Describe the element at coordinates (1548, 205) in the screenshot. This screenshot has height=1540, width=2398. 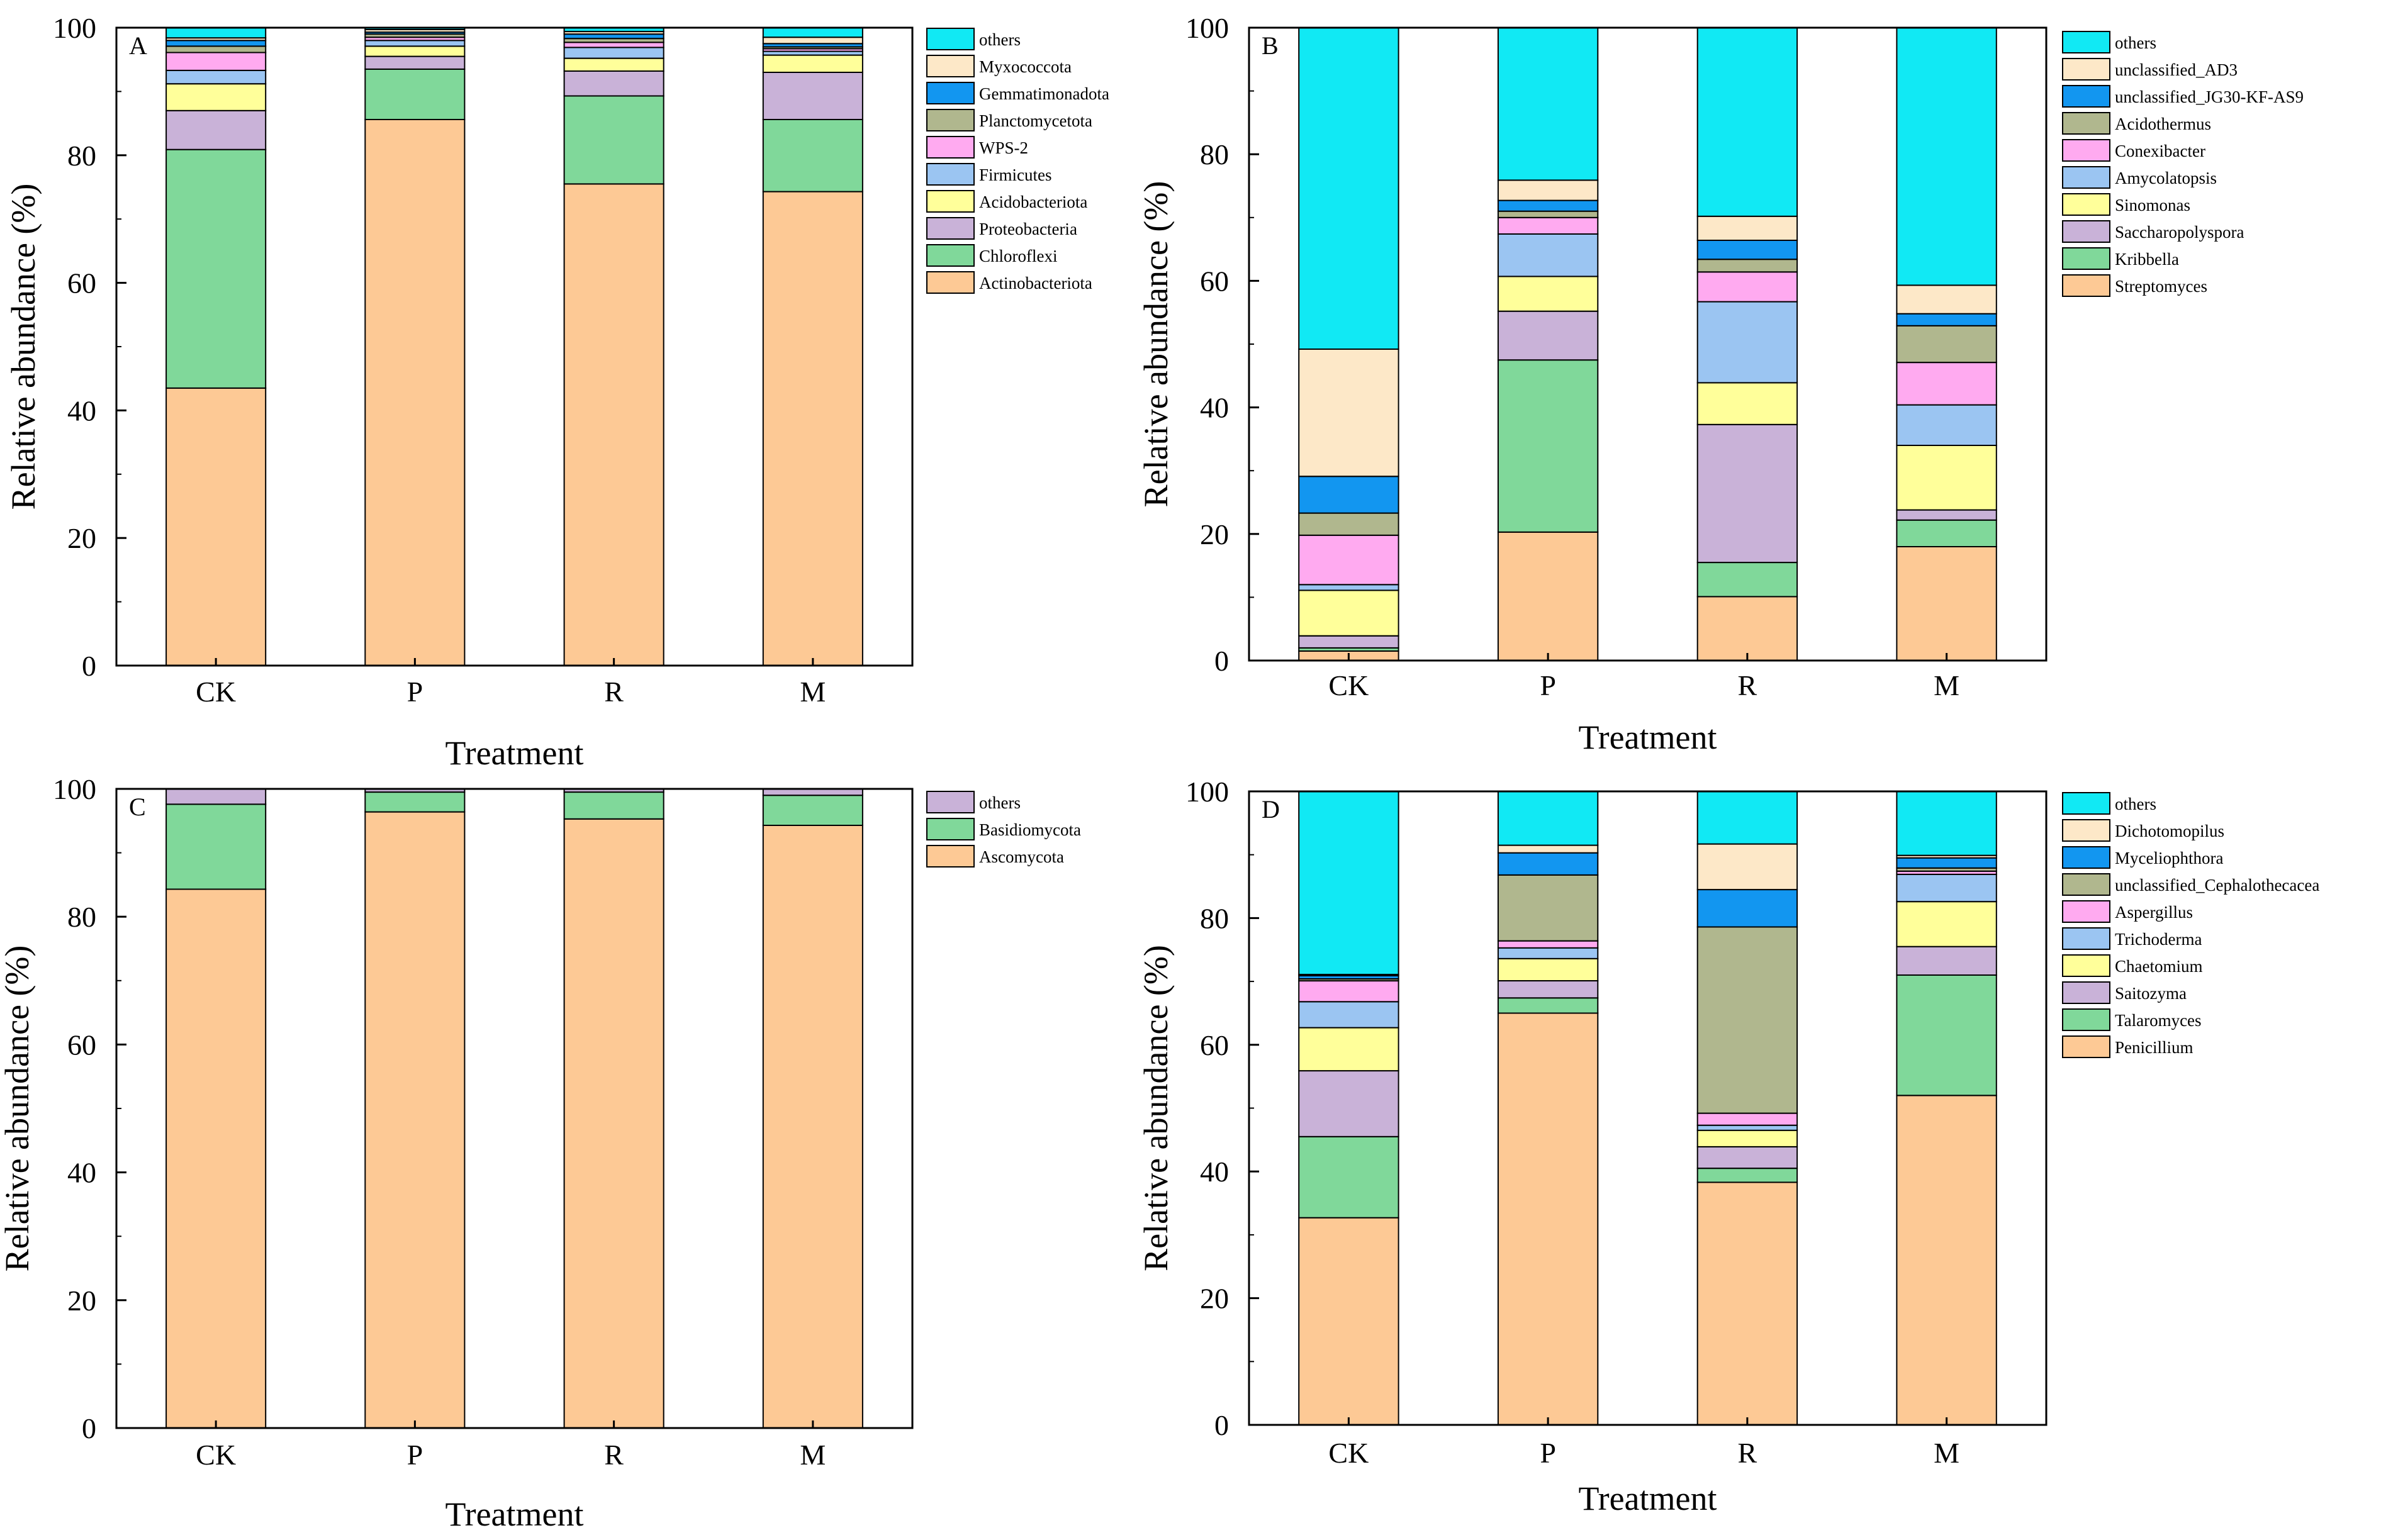
I see `bar-segment-unclassified-jg30-kf-as9-p` at that location.